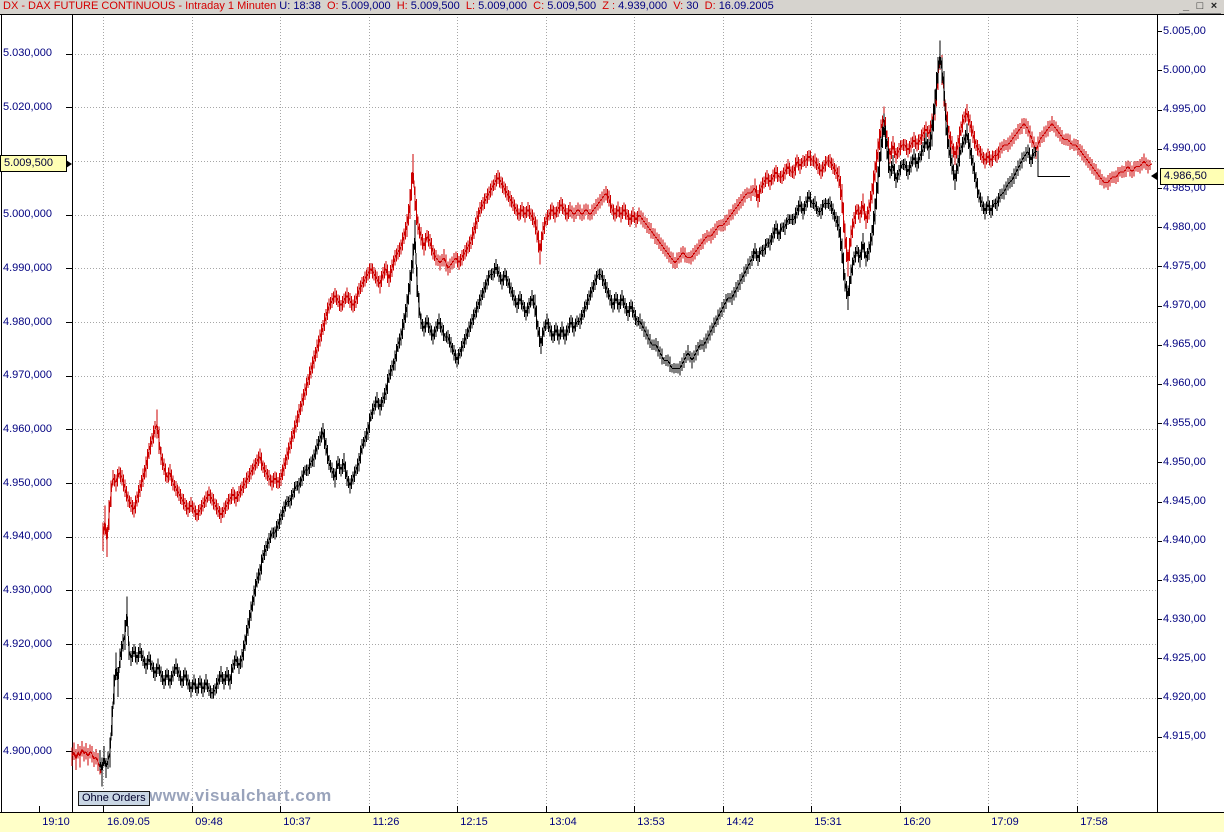 The height and width of the screenshot is (832, 1224). Describe the element at coordinates (1184, 148) in the screenshot. I see `right-axis-tick-label: 4.990,00` at that location.